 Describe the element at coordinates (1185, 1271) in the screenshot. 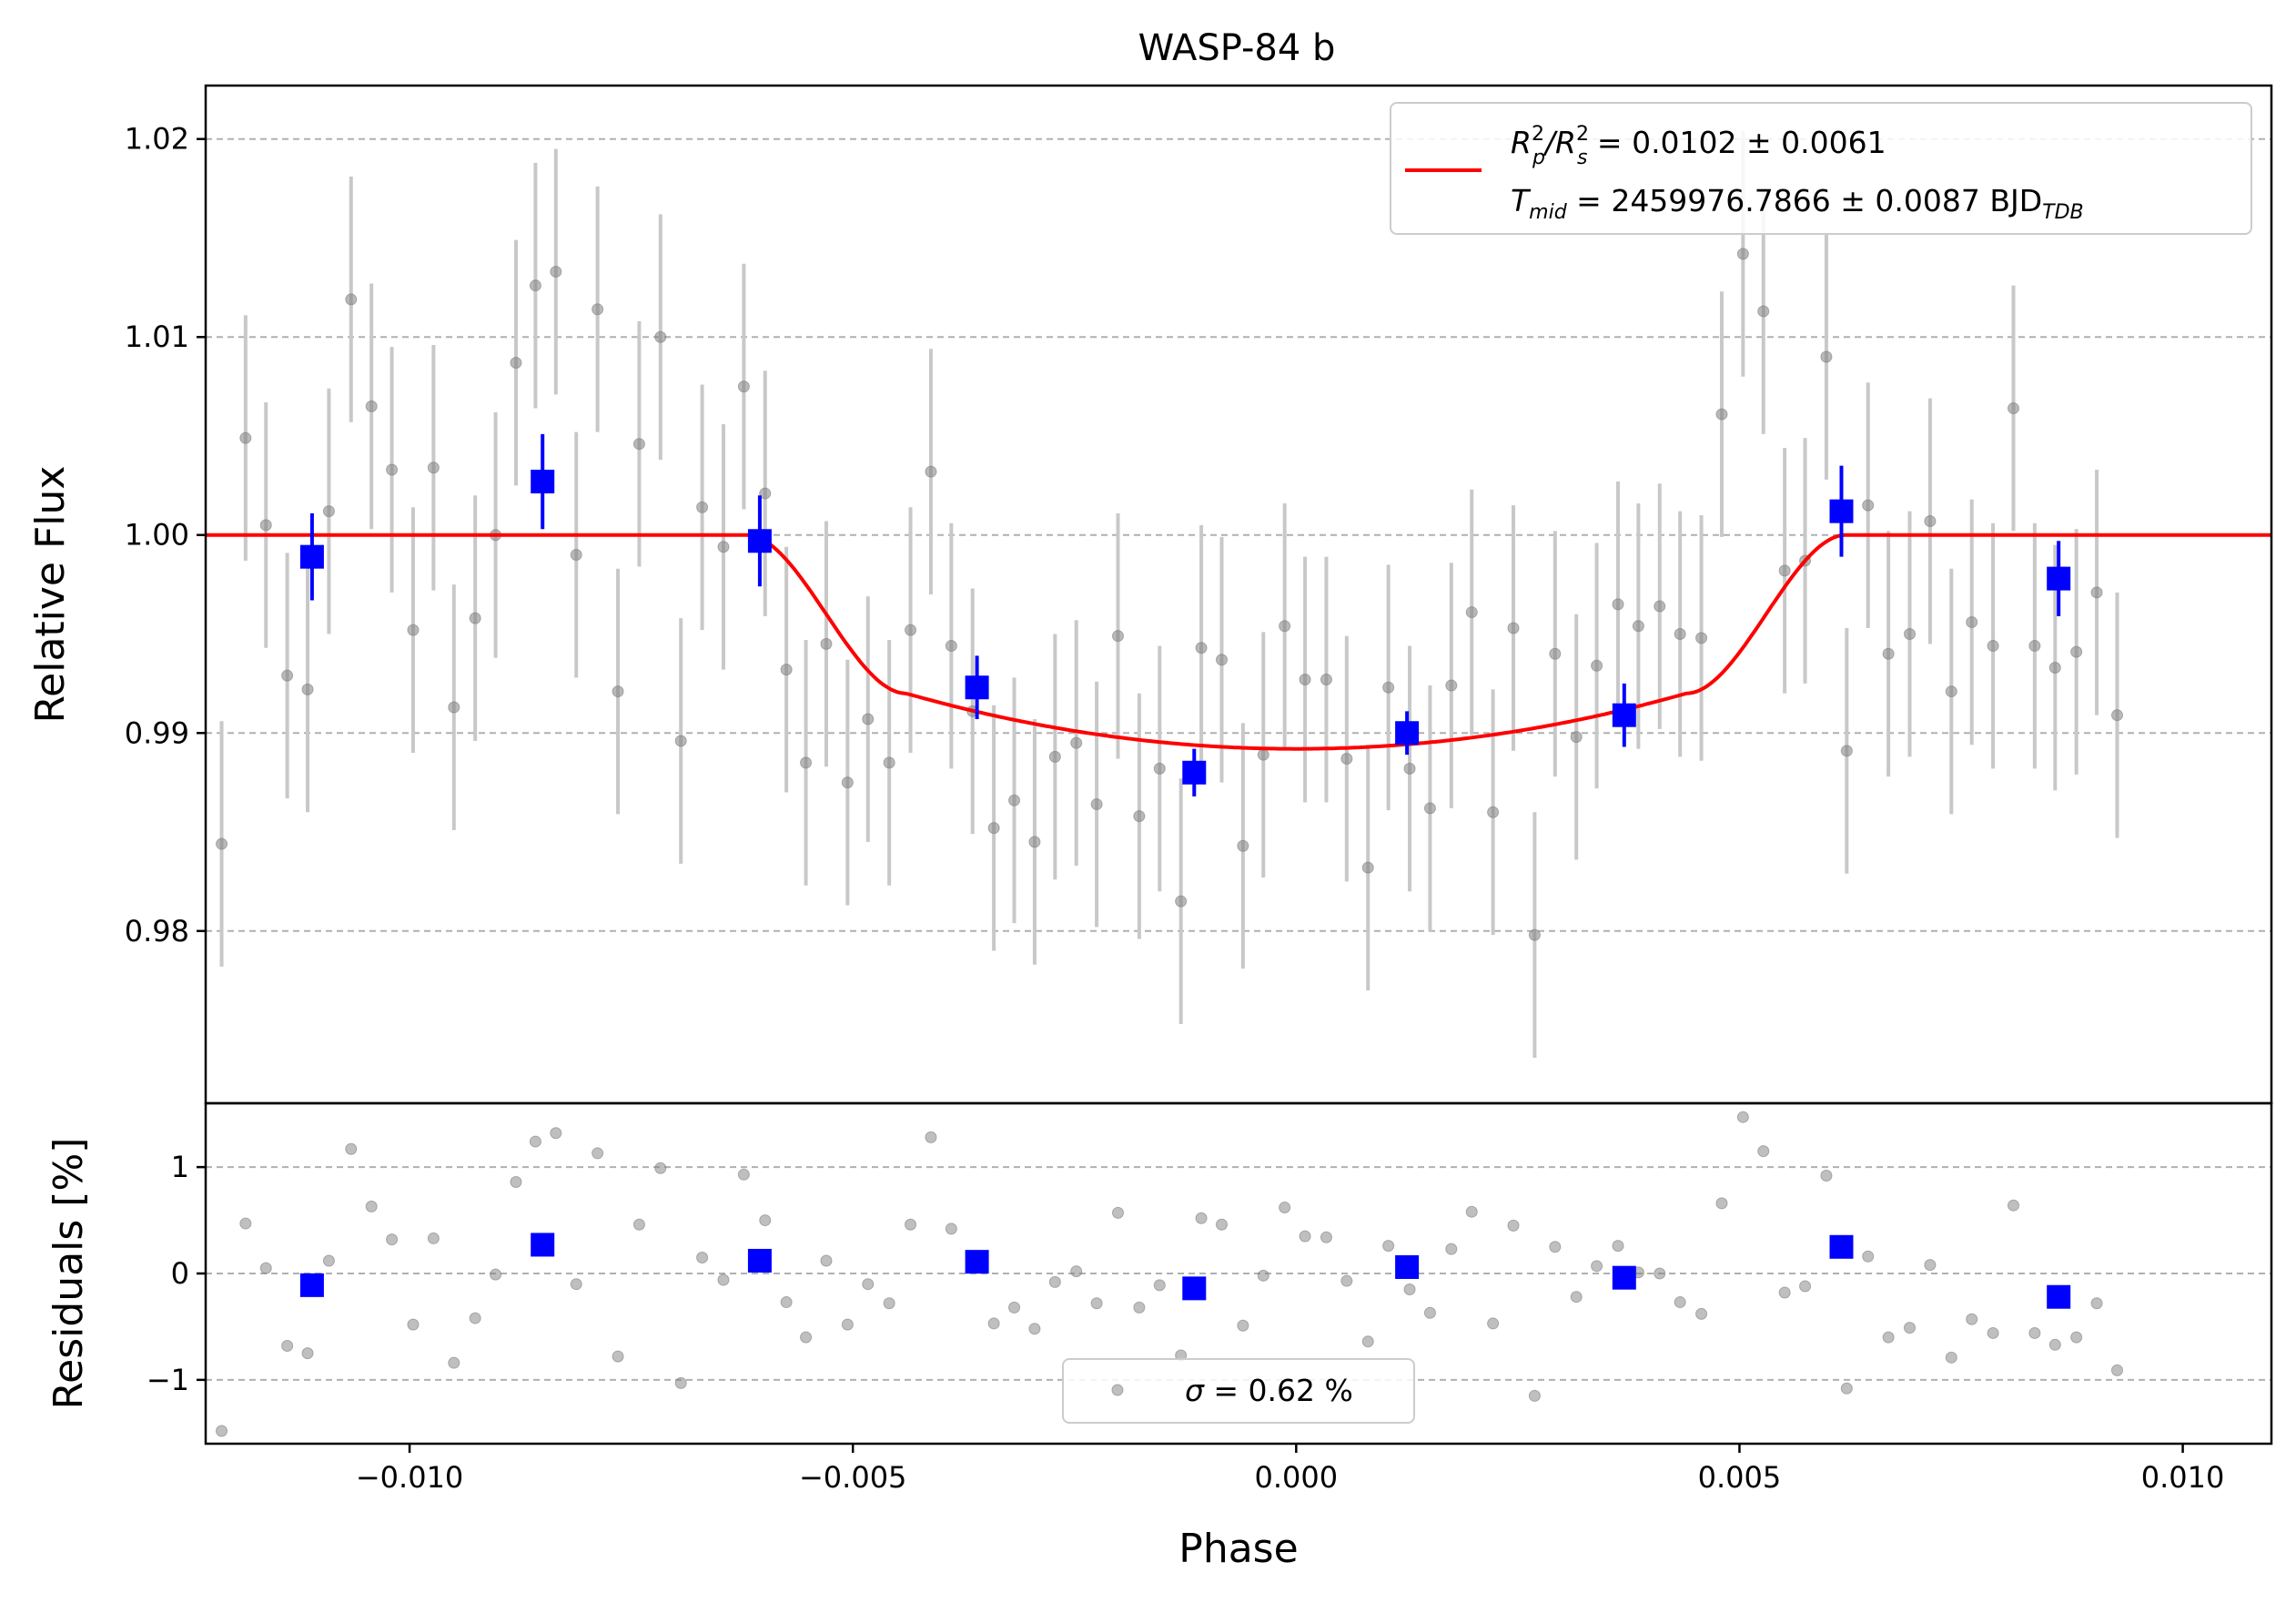

I see `binned-residual-points` at that location.